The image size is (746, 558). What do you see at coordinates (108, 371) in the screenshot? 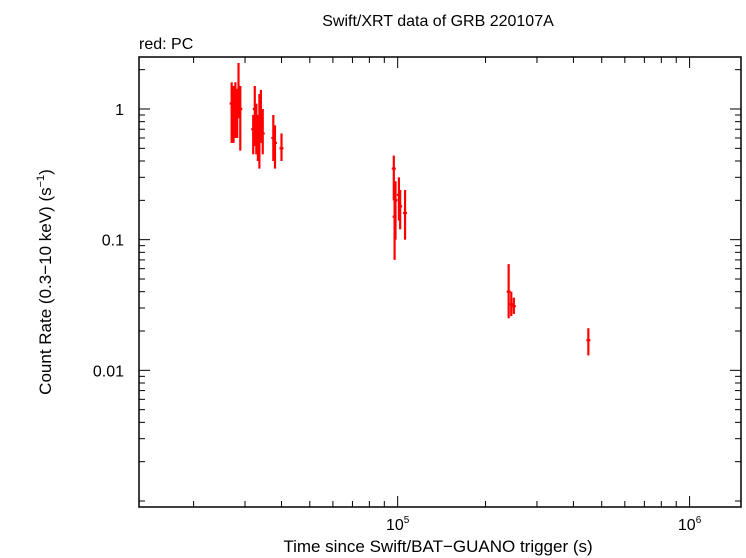
I see `y-tick-label: 0.01` at bounding box center [108, 371].